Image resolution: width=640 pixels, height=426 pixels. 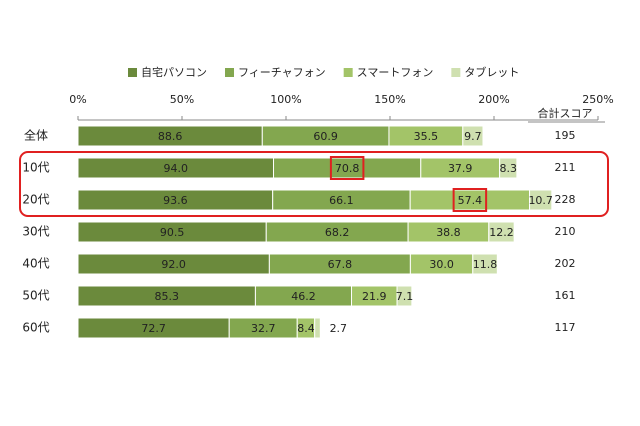 I want to click on legend-label: 自宅パソコン, so click(x=174, y=72).